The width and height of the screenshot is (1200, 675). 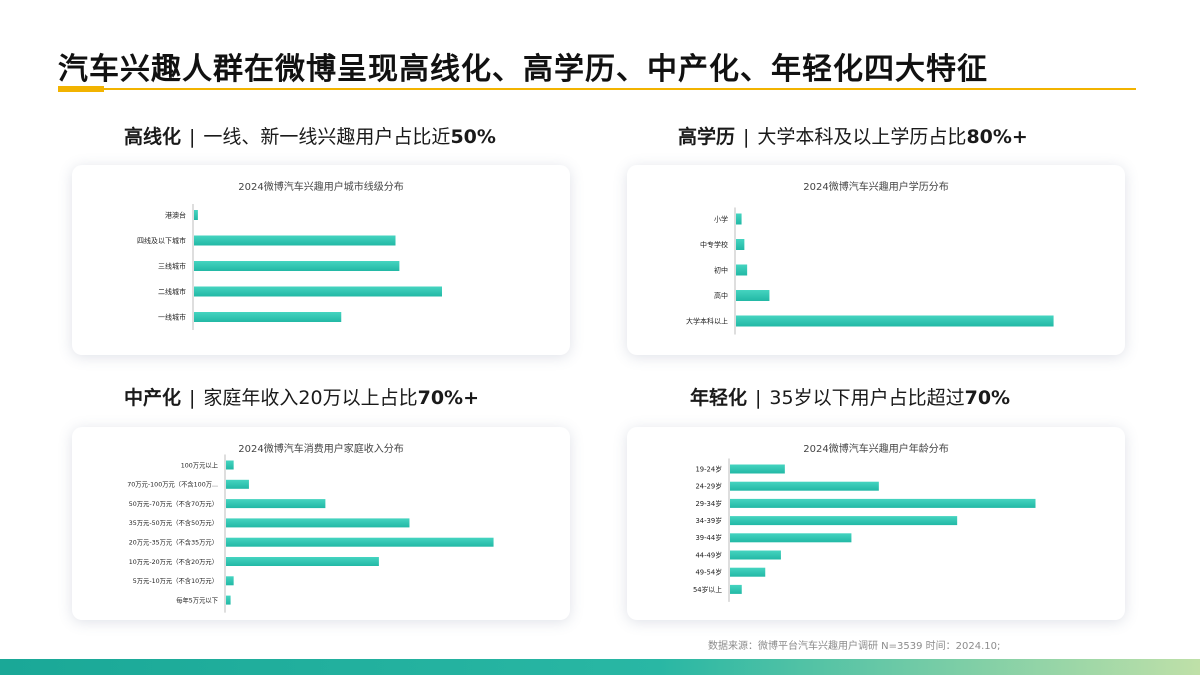 What do you see at coordinates (597, 89) in the screenshot?
I see `title-underline` at bounding box center [597, 89].